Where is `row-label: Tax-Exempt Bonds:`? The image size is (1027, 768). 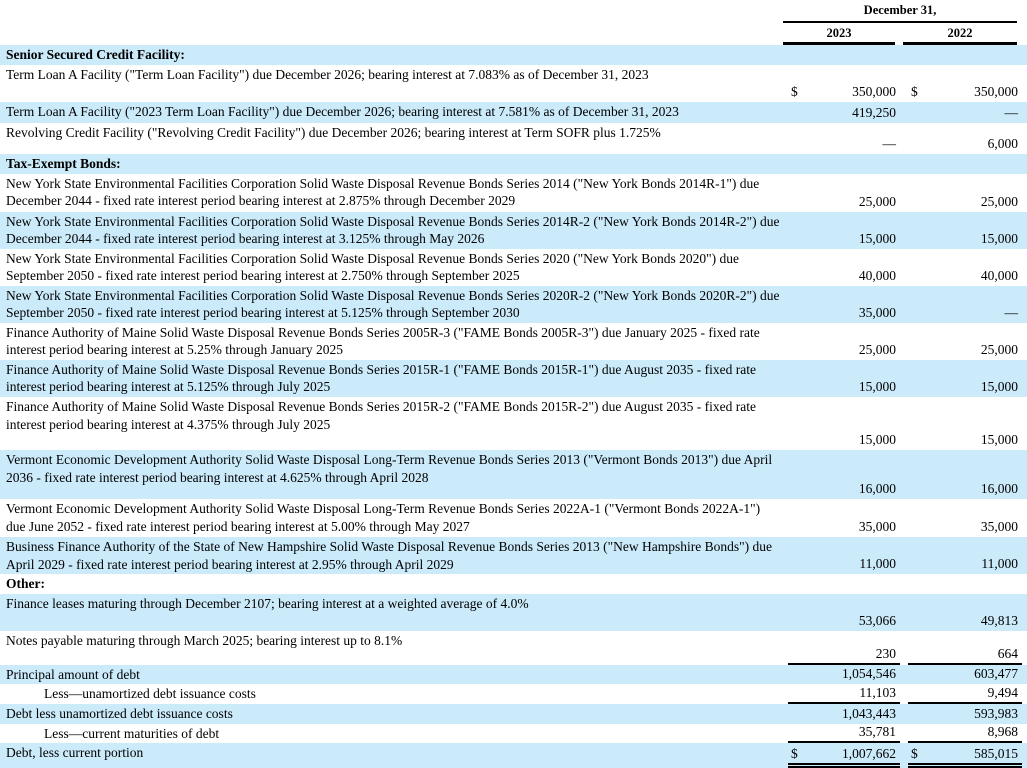
row-label: Tax-Exempt Bonds: is located at coordinates (63, 163).